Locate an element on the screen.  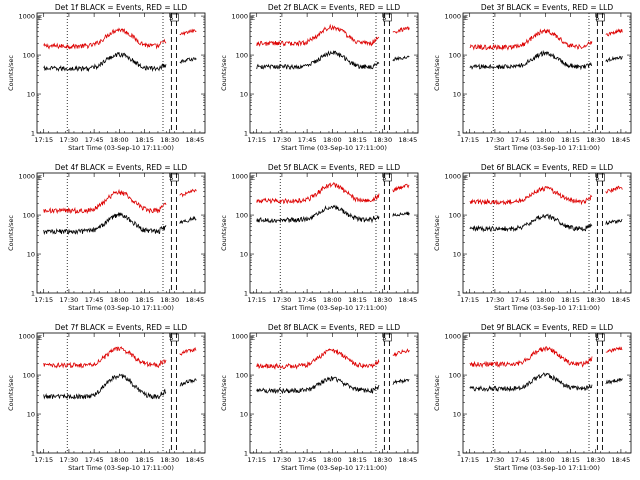
chart-title: Det 6f BLACK = Events, RED = LLD is located at coordinates (547, 167).